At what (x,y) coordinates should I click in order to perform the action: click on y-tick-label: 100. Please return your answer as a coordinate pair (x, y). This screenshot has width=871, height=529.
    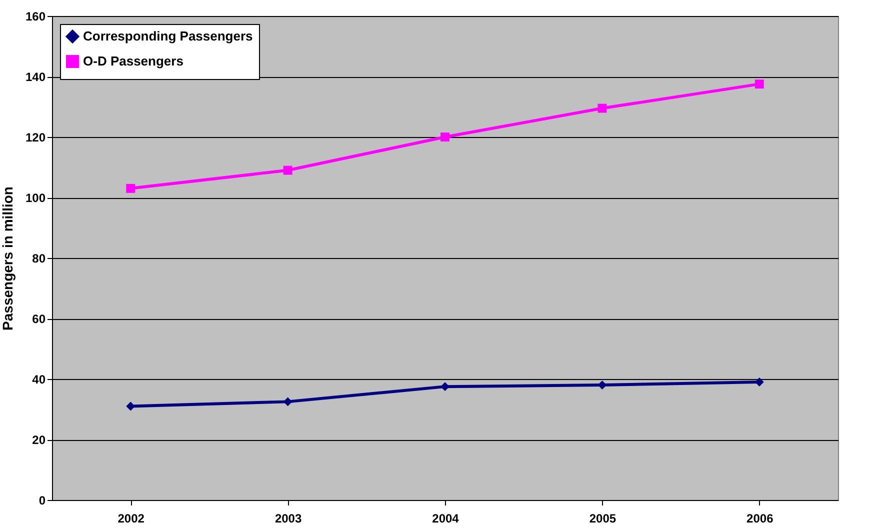
    Looking at the image, I should click on (35, 198).